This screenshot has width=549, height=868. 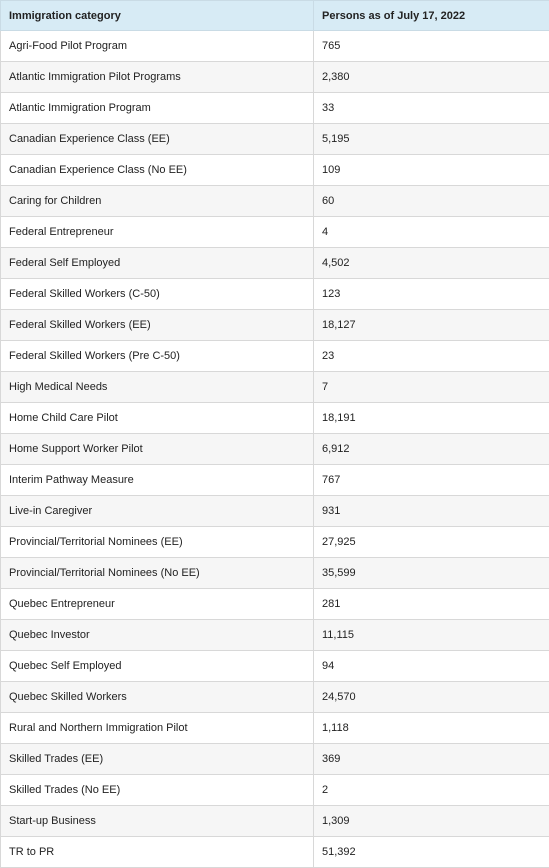 I want to click on category-cell: Agri-Food Pilot Program, so click(x=157, y=46).